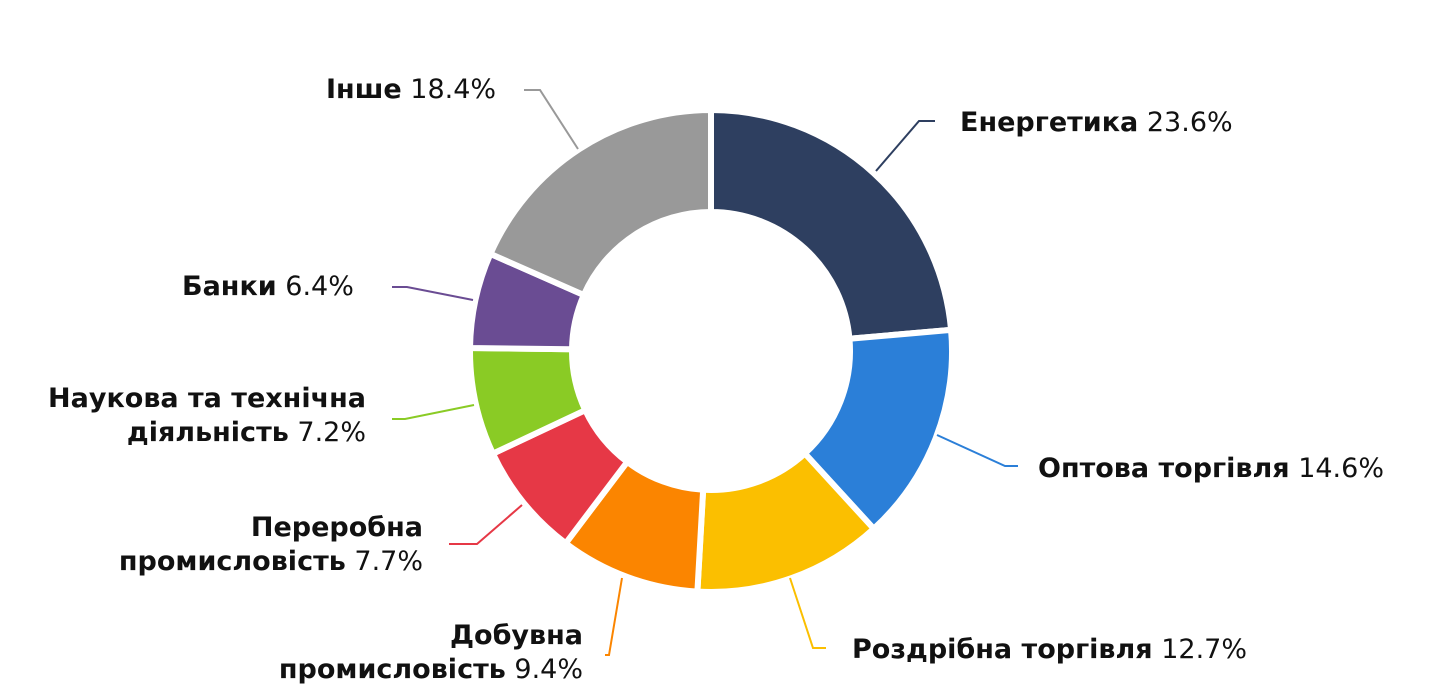 This screenshot has width=1440, height=700. I want to click on leader-line-energy, so click(905, 146).